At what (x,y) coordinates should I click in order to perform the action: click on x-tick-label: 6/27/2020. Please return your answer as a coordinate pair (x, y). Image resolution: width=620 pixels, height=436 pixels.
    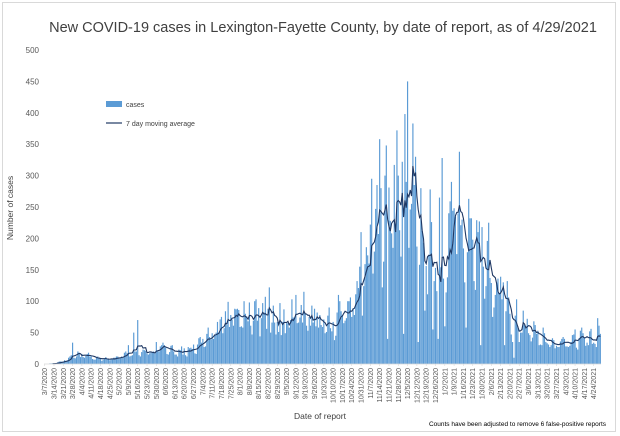
    Looking at the image, I should click on (194, 383).